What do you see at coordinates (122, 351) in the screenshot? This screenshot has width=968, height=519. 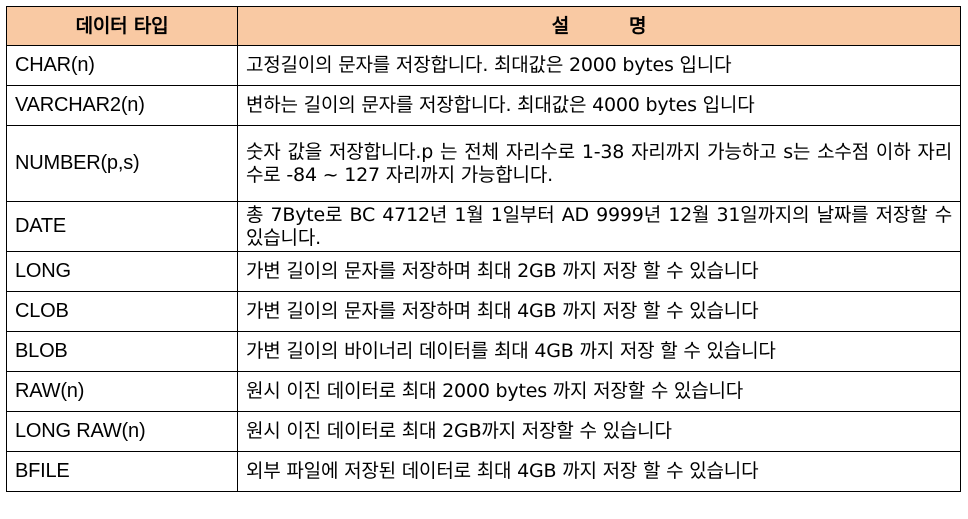 I see `type-cell: BLOB` at bounding box center [122, 351].